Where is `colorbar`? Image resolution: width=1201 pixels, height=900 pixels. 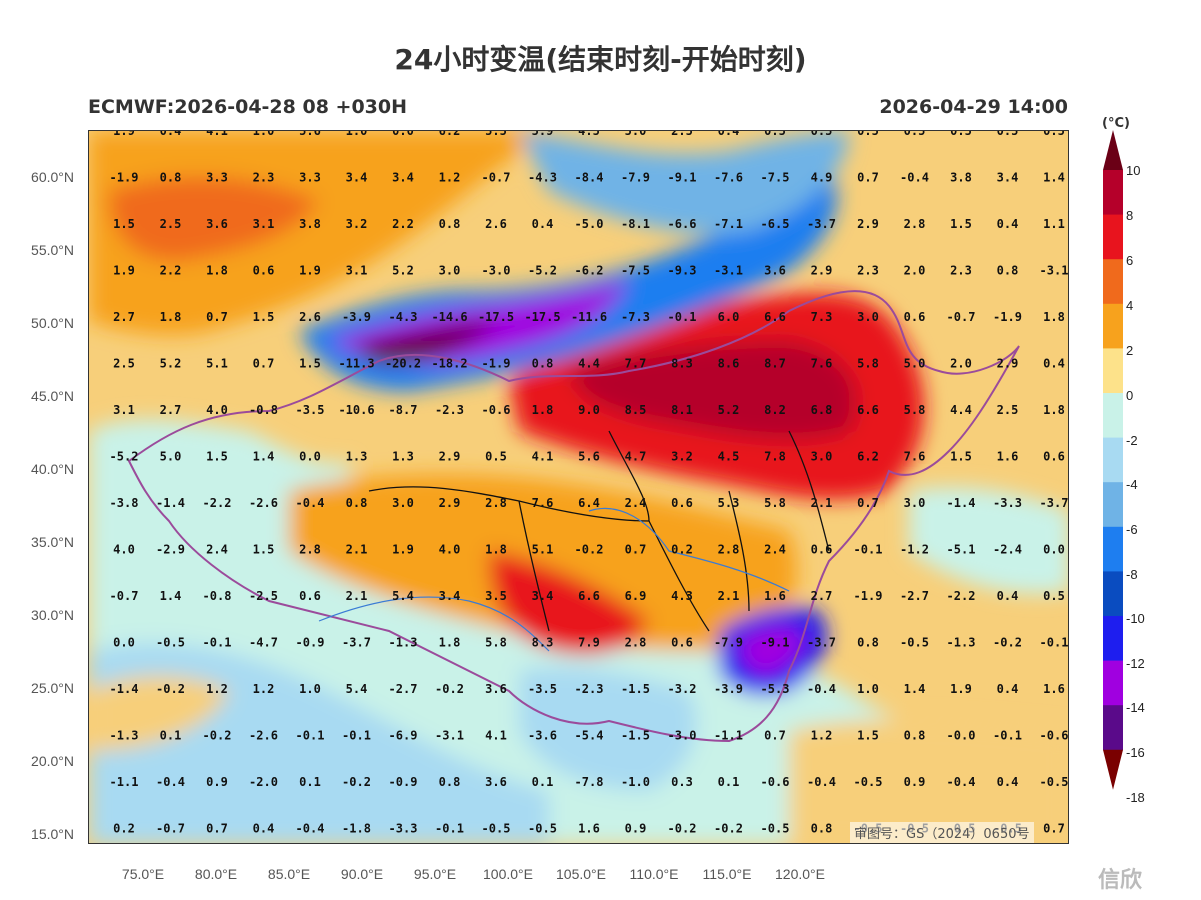
colorbar is located at coordinates (1113, 460).